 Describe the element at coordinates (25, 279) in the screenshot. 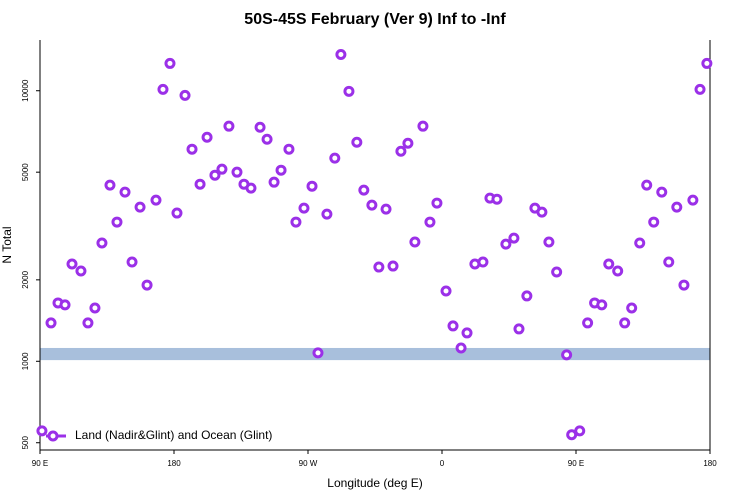

I see `y-tick-label: 2000` at that location.